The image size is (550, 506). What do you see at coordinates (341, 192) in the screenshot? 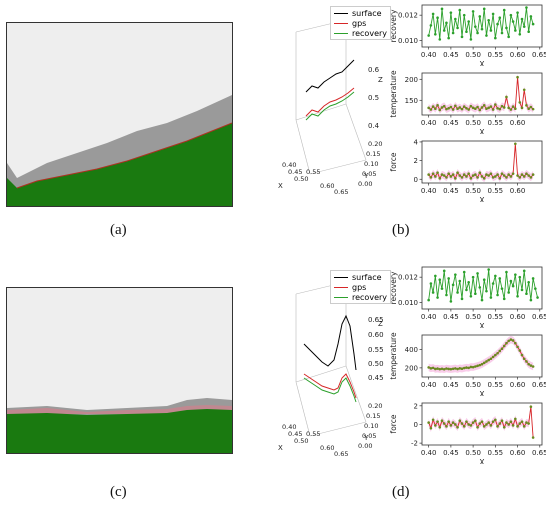
I see `panel-b-xticklabel: 0.65` at bounding box center [341, 192].